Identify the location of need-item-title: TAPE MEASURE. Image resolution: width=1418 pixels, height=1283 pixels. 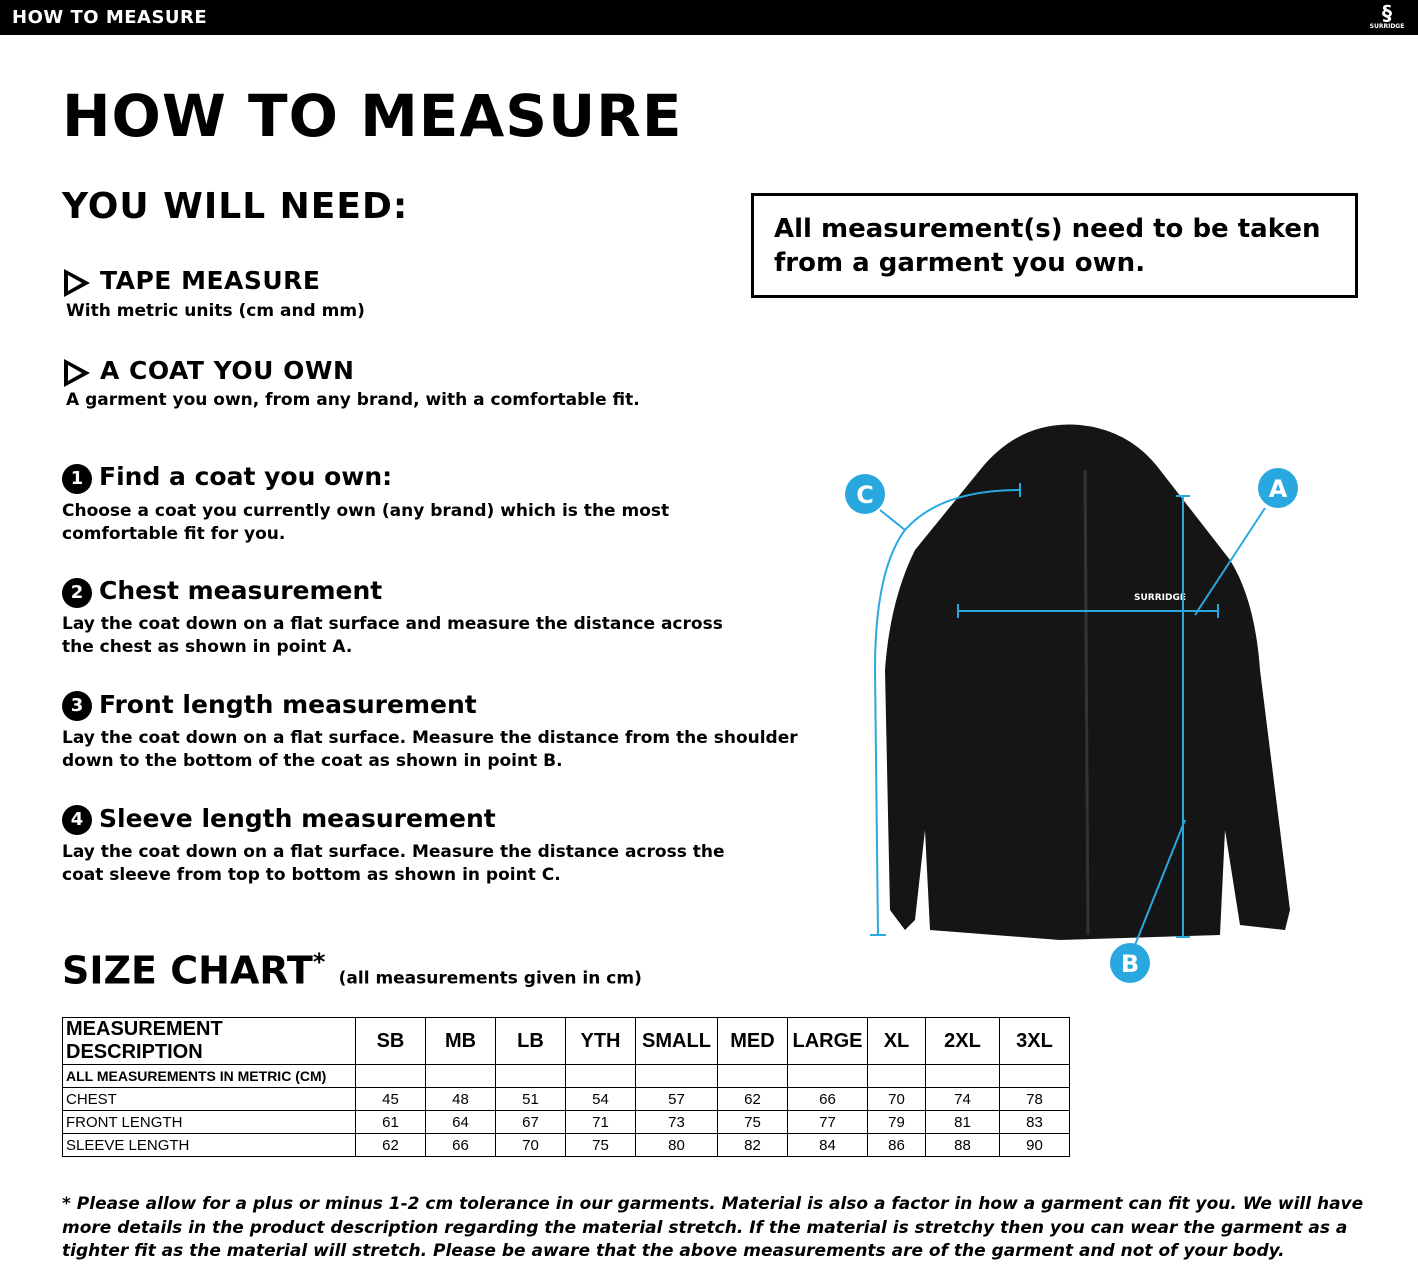
(210, 280).